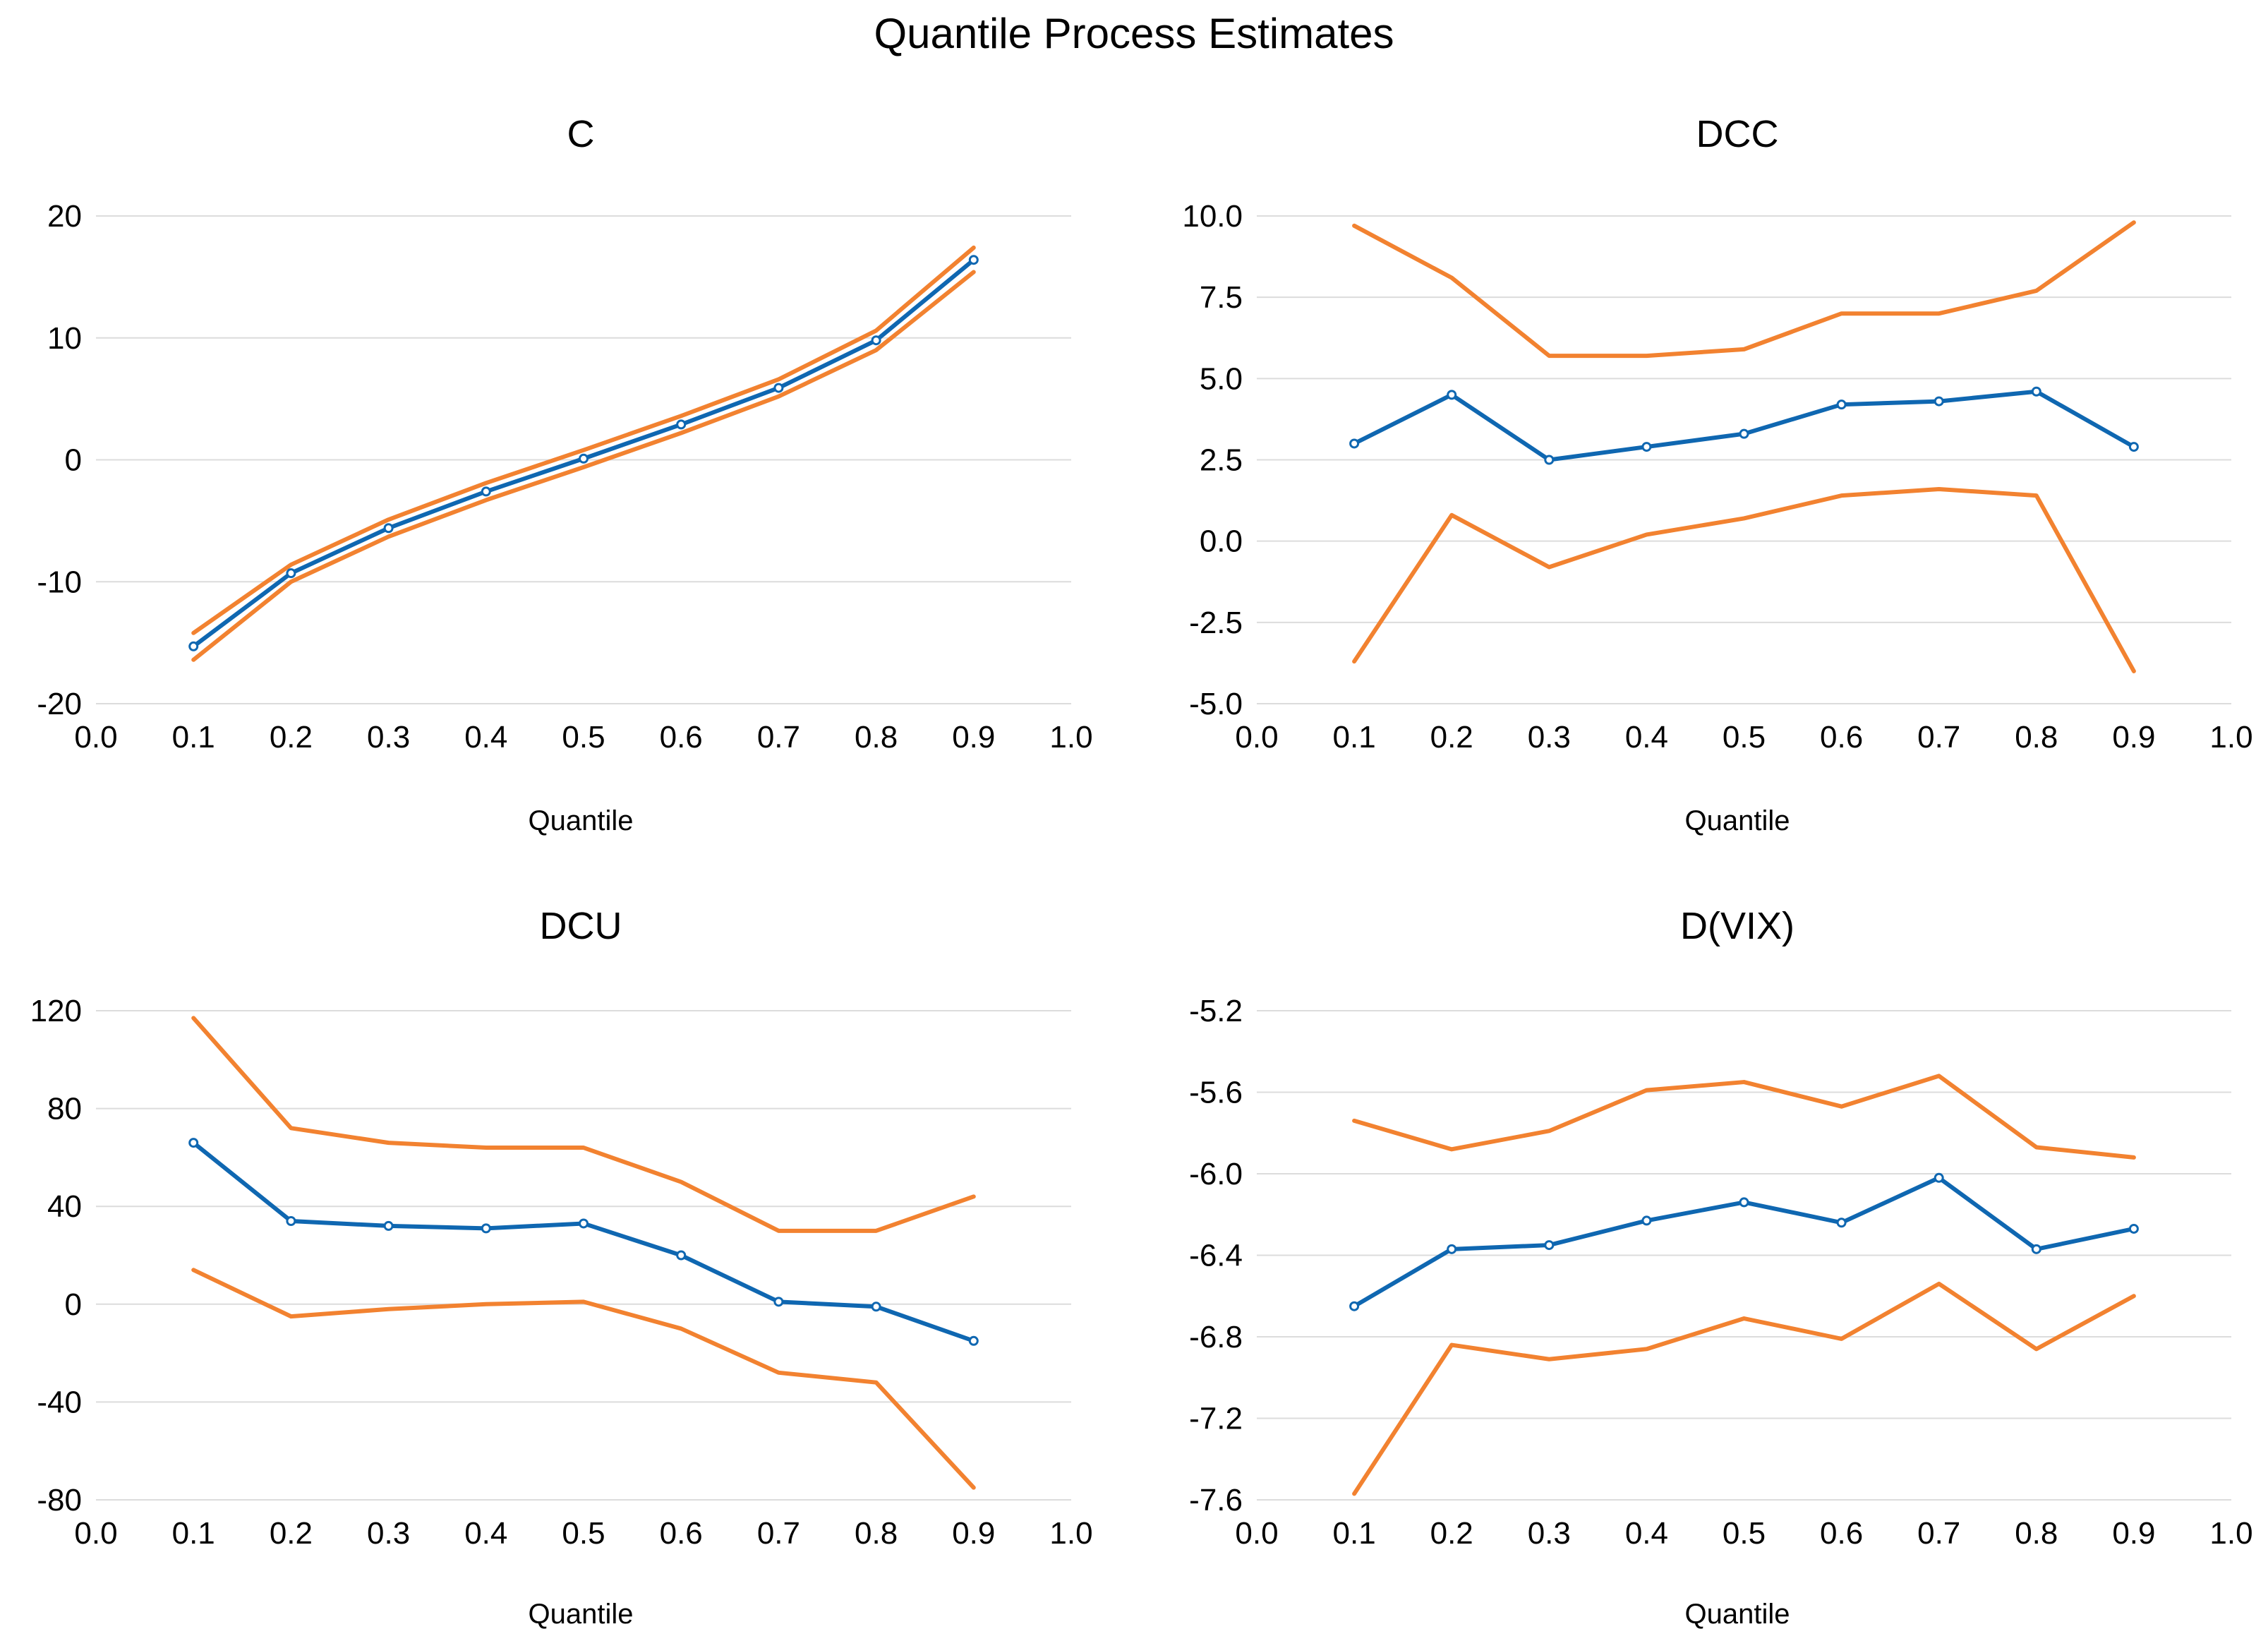  I want to click on dcc-ytick-label: 7.5, so click(1221, 297).